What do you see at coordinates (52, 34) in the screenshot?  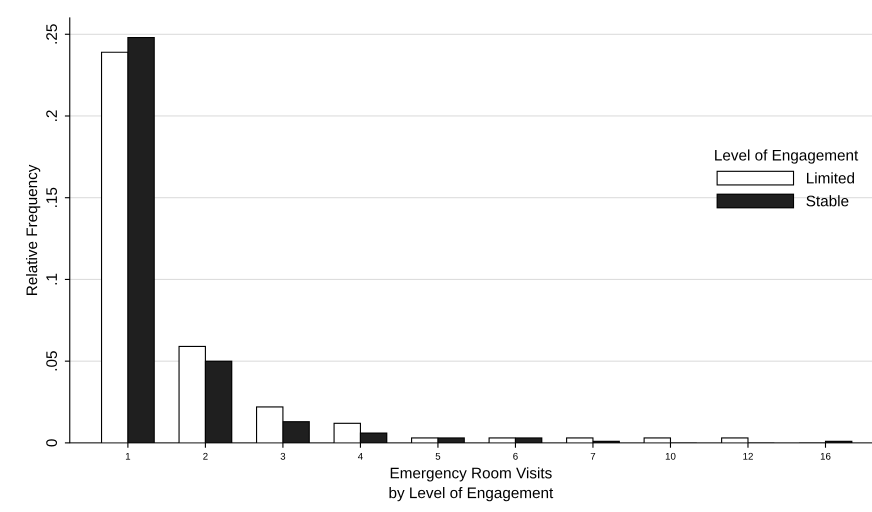 I see `y-tick-label: .25` at bounding box center [52, 34].